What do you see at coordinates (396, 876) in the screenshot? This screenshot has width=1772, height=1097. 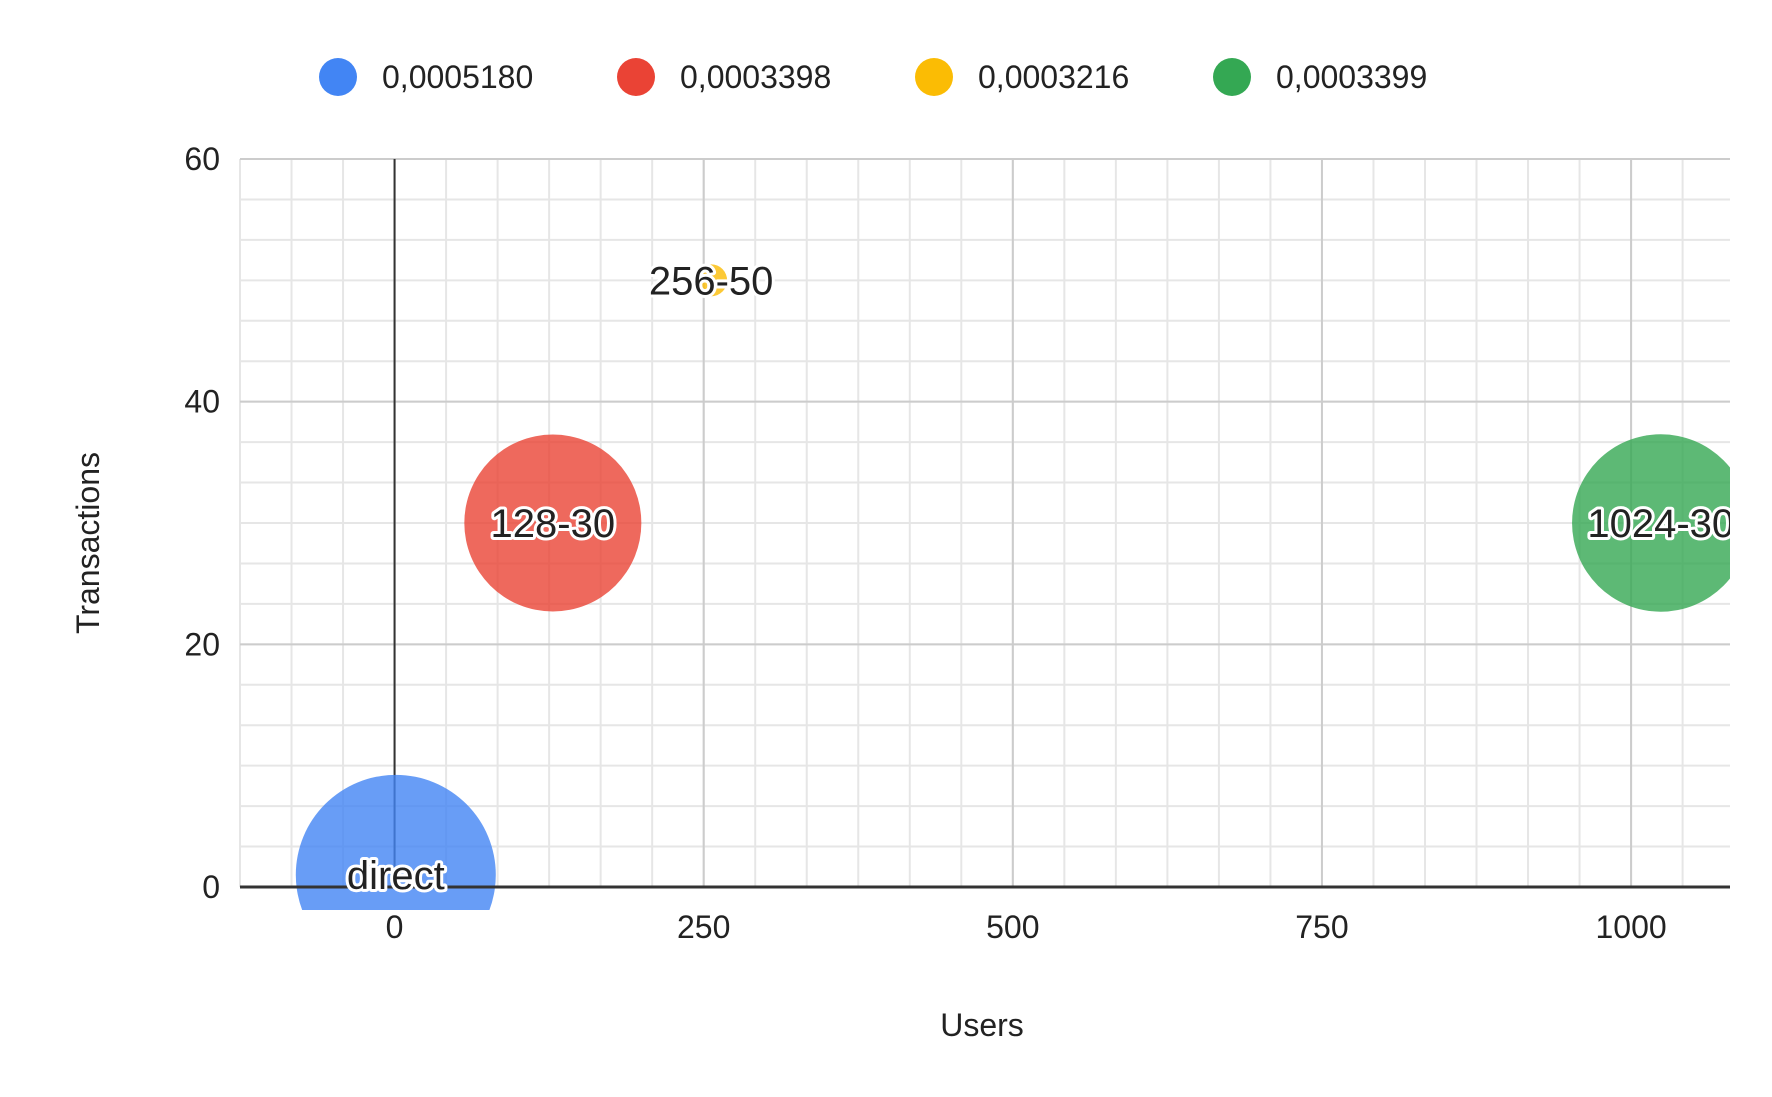 I see `bubble-label-0: direct` at bounding box center [396, 876].